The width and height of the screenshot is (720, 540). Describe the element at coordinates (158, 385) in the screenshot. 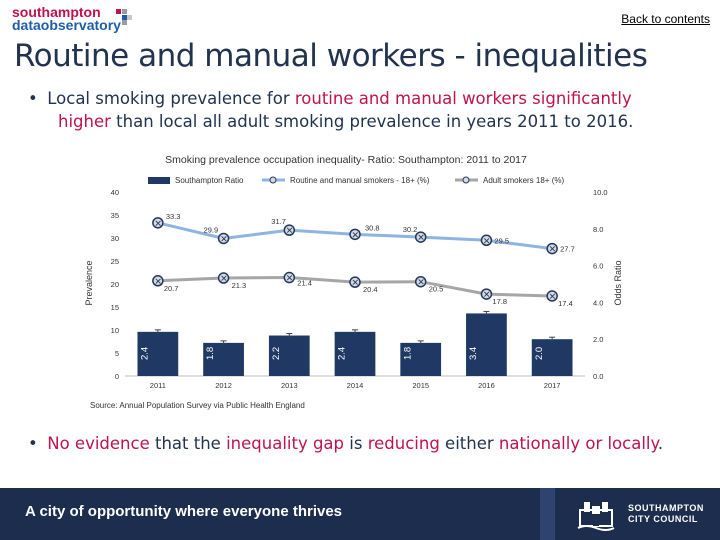

I see `x-tick-label: 2011` at that location.